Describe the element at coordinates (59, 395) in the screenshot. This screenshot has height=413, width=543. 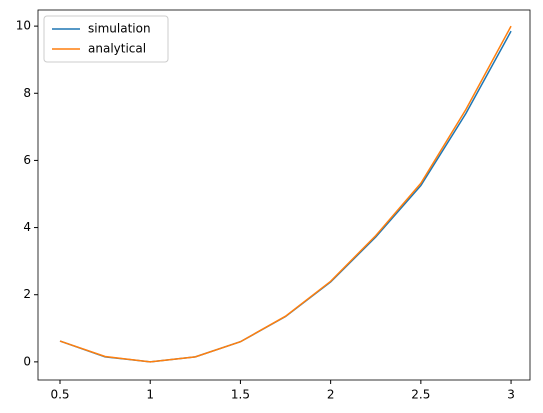
I see `x-tick-label: 0.5` at that location.